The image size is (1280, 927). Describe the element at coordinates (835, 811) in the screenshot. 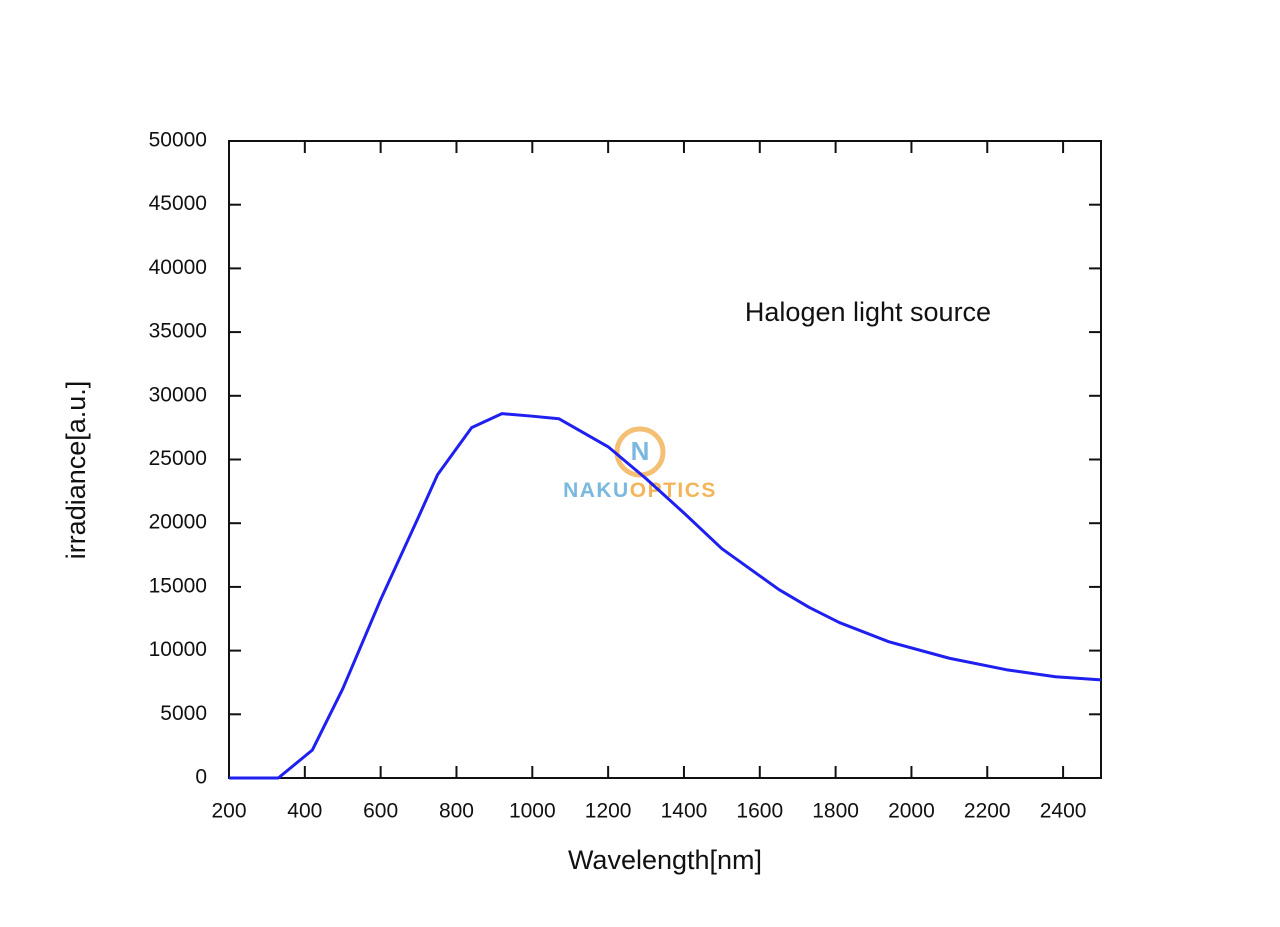

I see `x-tick-label: 1800` at that location.